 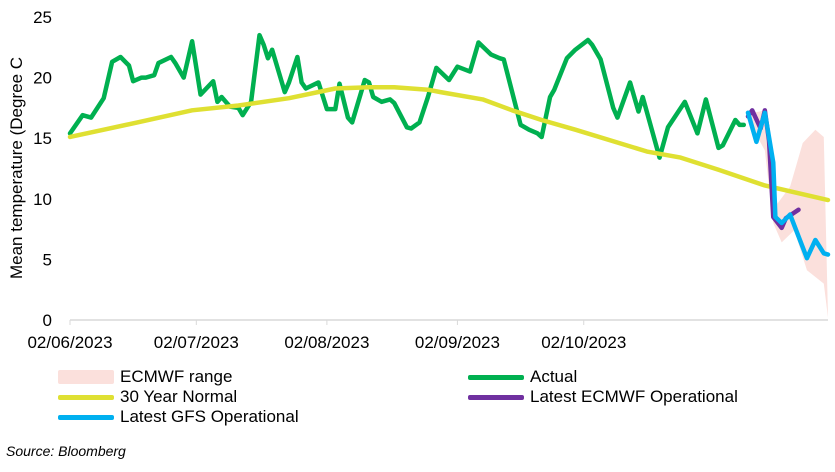 What do you see at coordinates (176, 376) in the screenshot?
I see `legend-label: ECMWF range` at bounding box center [176, 376].